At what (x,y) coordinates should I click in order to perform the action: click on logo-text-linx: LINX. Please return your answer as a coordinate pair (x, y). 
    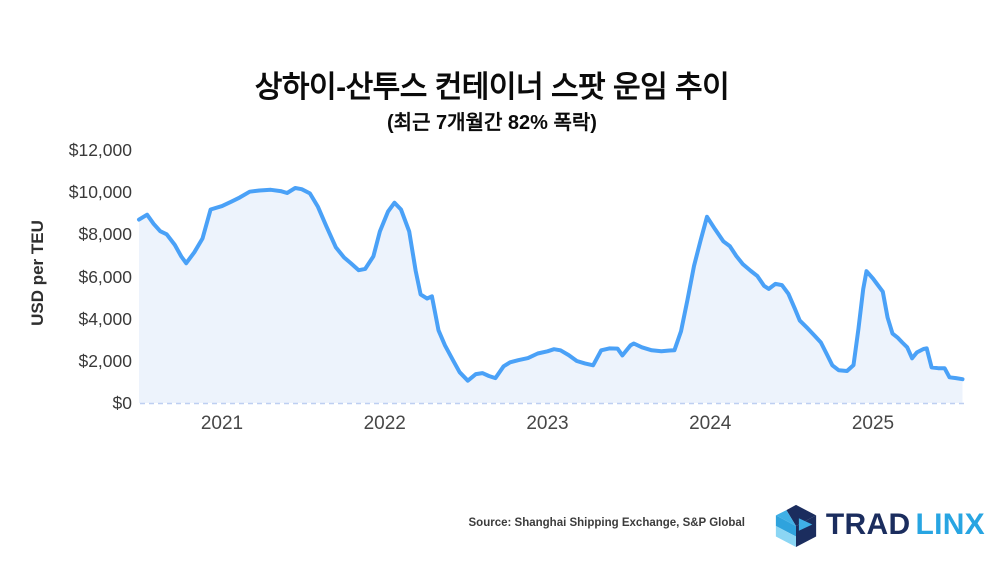
    Looking at the image, I should click on (950, 524).